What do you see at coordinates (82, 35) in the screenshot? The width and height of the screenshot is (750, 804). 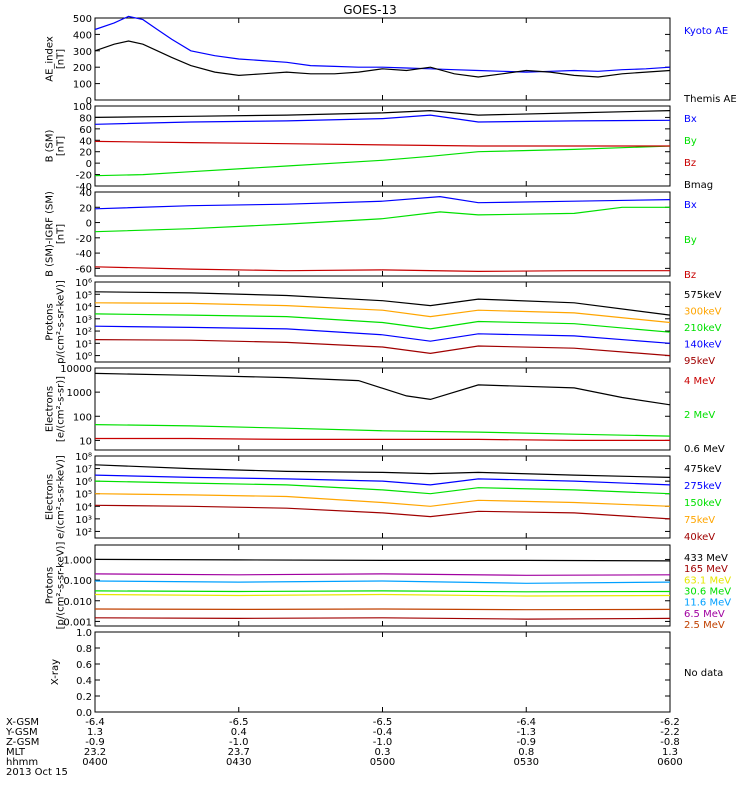 I see `ytick-label-ae: 400` at bounding box center [82, 35].